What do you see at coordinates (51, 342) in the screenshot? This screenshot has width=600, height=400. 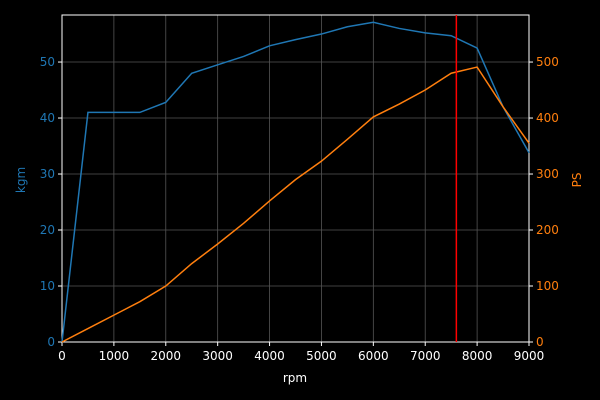 I see `y-tick-label: 0` at bounding box center [51, 342].